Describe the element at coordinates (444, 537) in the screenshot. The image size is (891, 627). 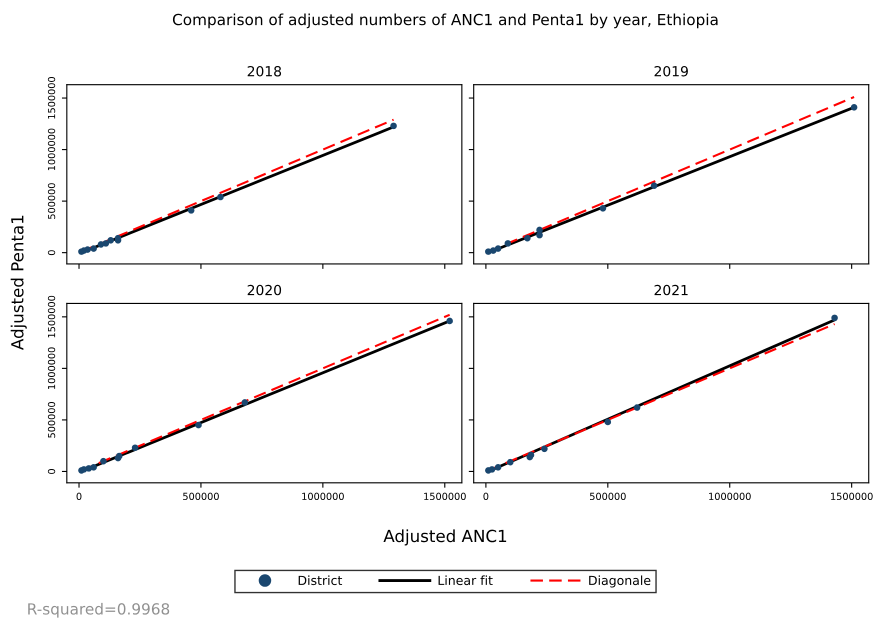
I see `x-axis-title: Adjusted ANC1` at that location.